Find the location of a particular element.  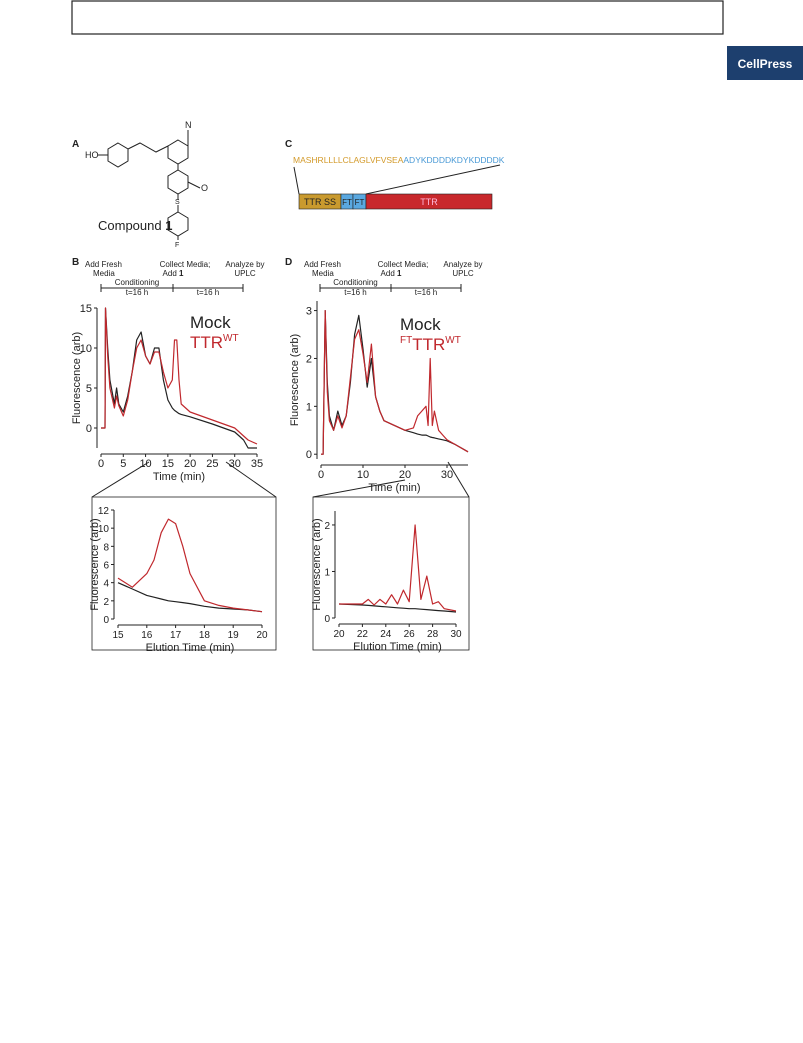

sequence: MASHRLLLLCLAGLVFVSEAADYKDDDDKDYKDDDDK is located at coordinates (399, 160).